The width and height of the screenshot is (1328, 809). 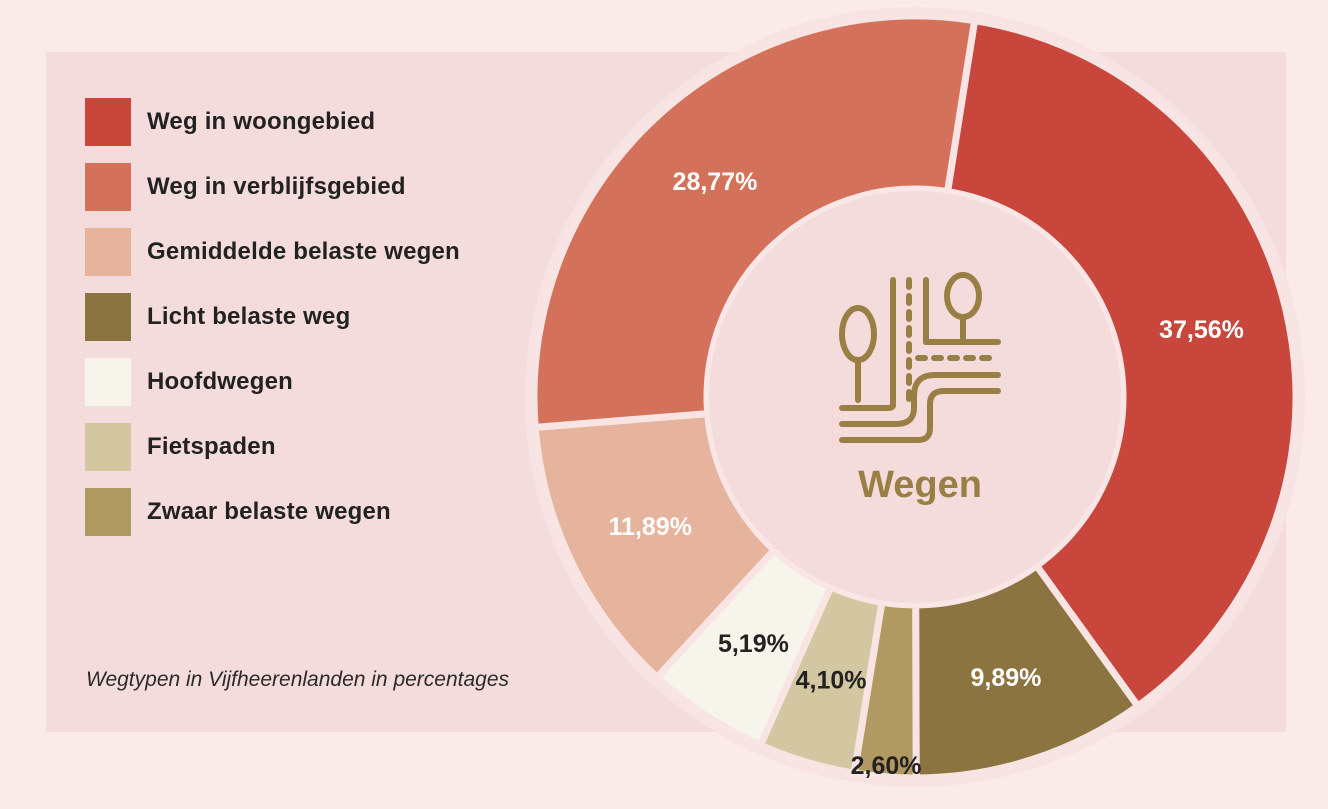 What do you see at coordinates (1005, 678) in the screenshot?
I see `segment-label-licht-belaste-weg: 9,89%` at bounding box center [1005, 678].